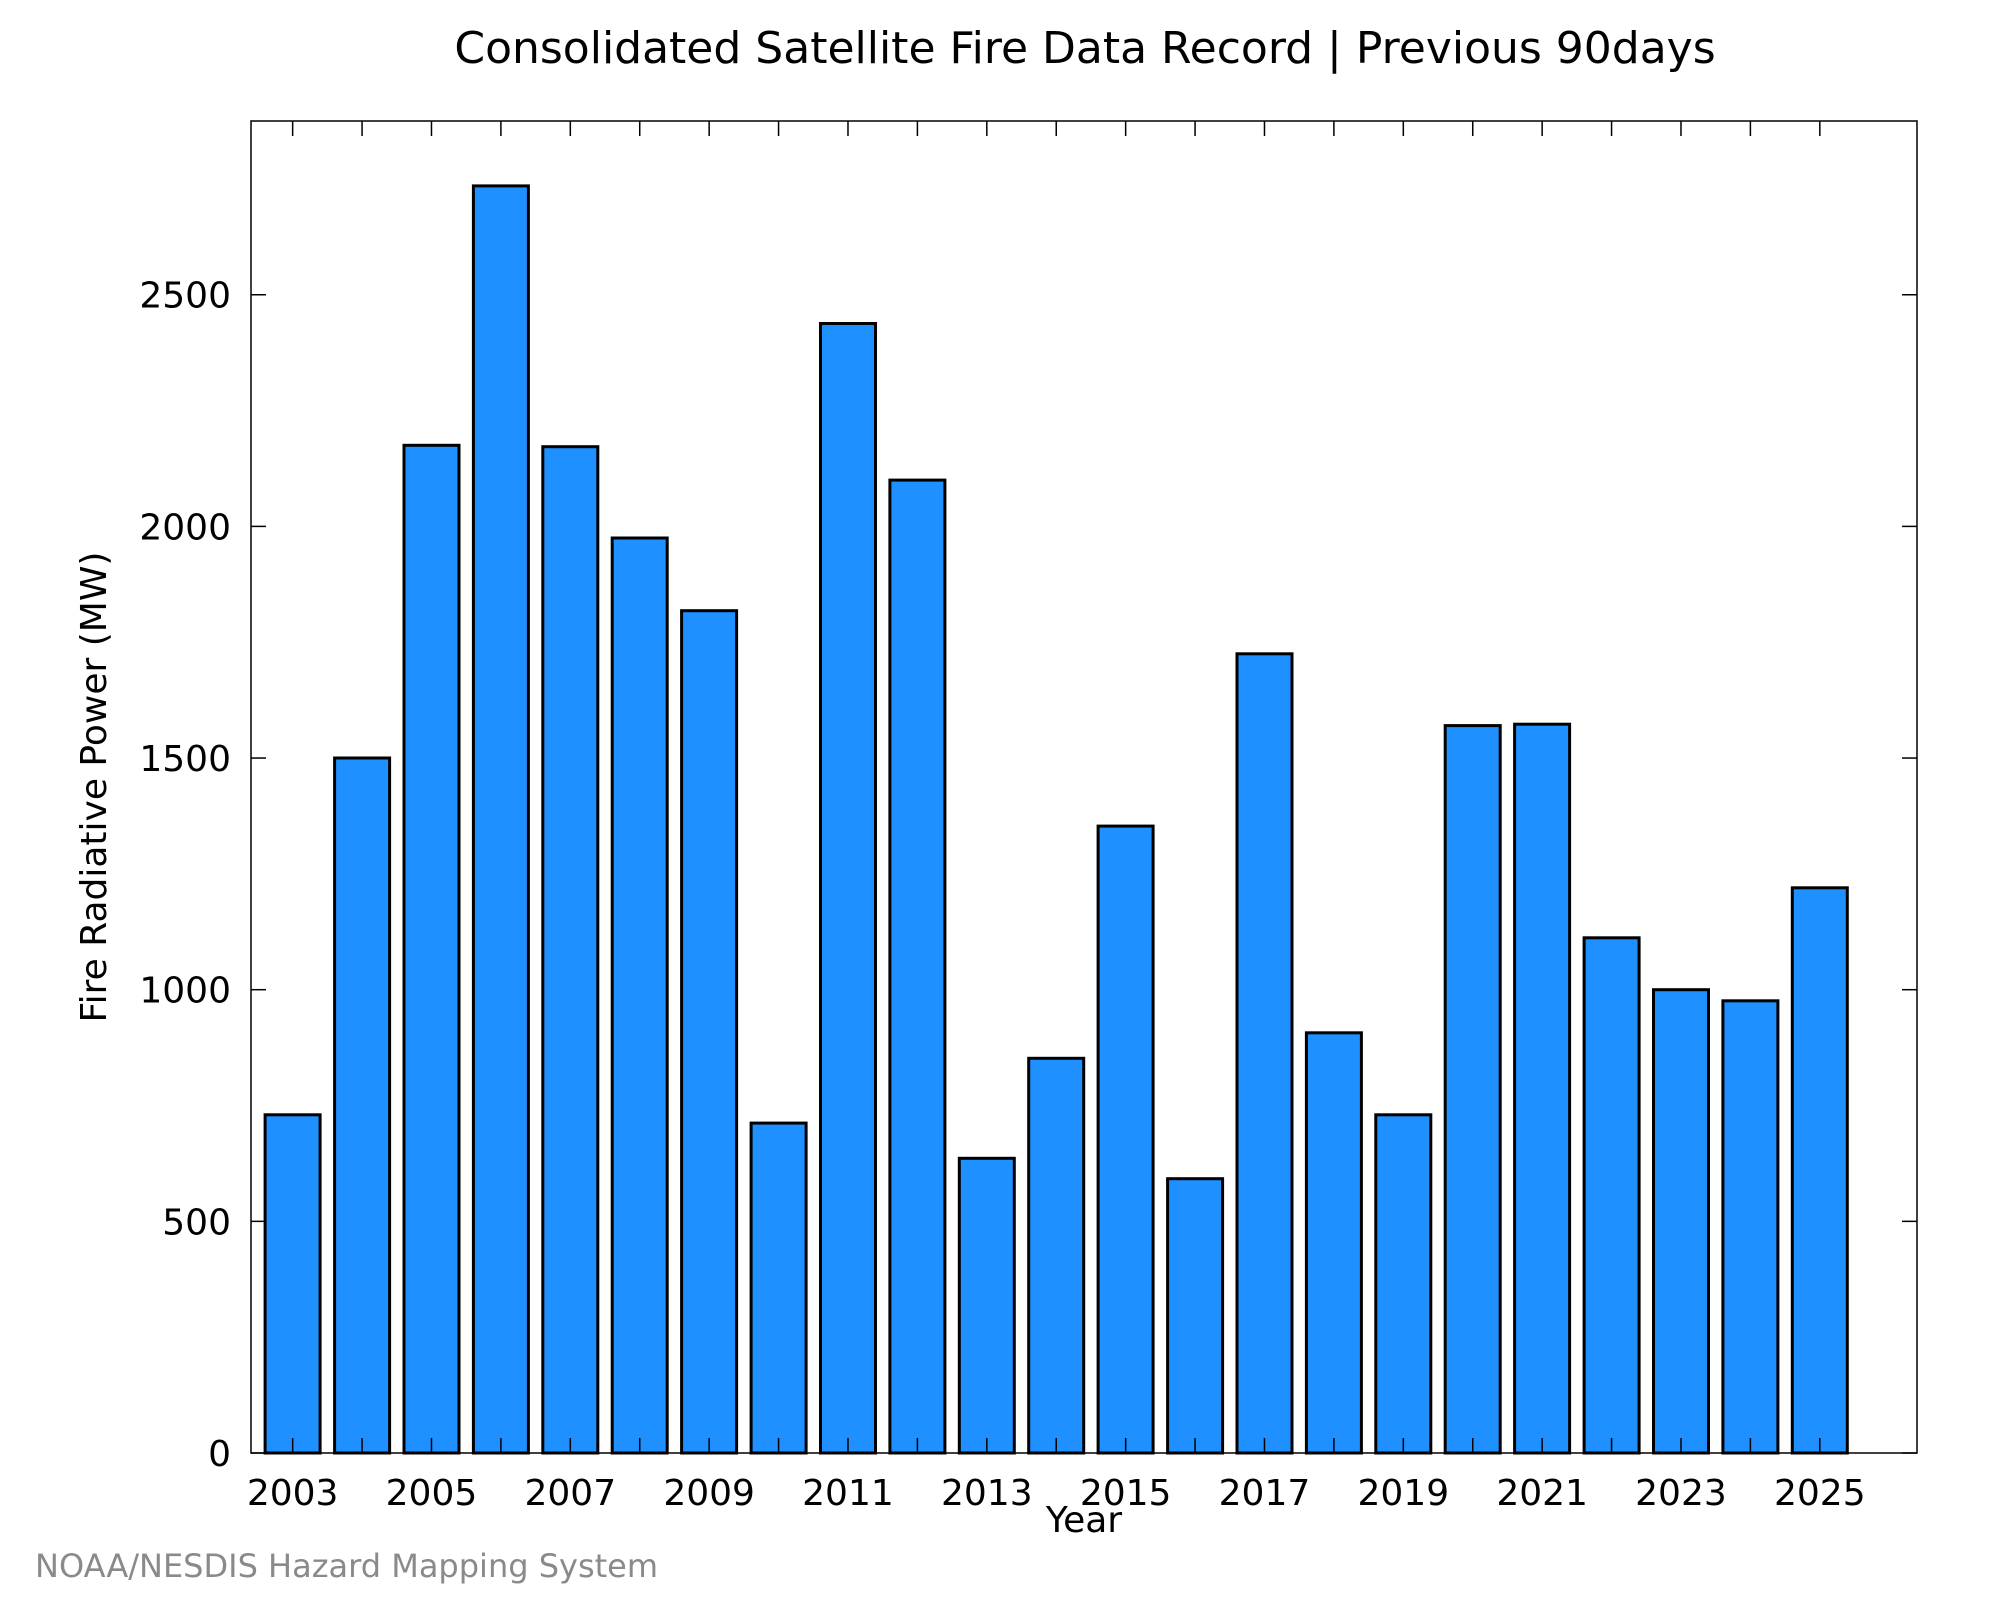  What do you see at coordinates (292, 1284) in the screenshot?
I see `bar-2003` at bounding box center [292, 1284].